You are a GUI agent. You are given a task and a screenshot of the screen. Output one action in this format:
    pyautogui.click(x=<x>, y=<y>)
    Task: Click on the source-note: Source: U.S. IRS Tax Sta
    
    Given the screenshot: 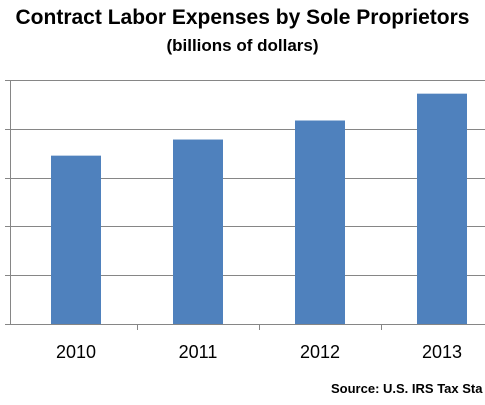 What is the action you would take?
    pyautogui.click(x=407, y=388)
    